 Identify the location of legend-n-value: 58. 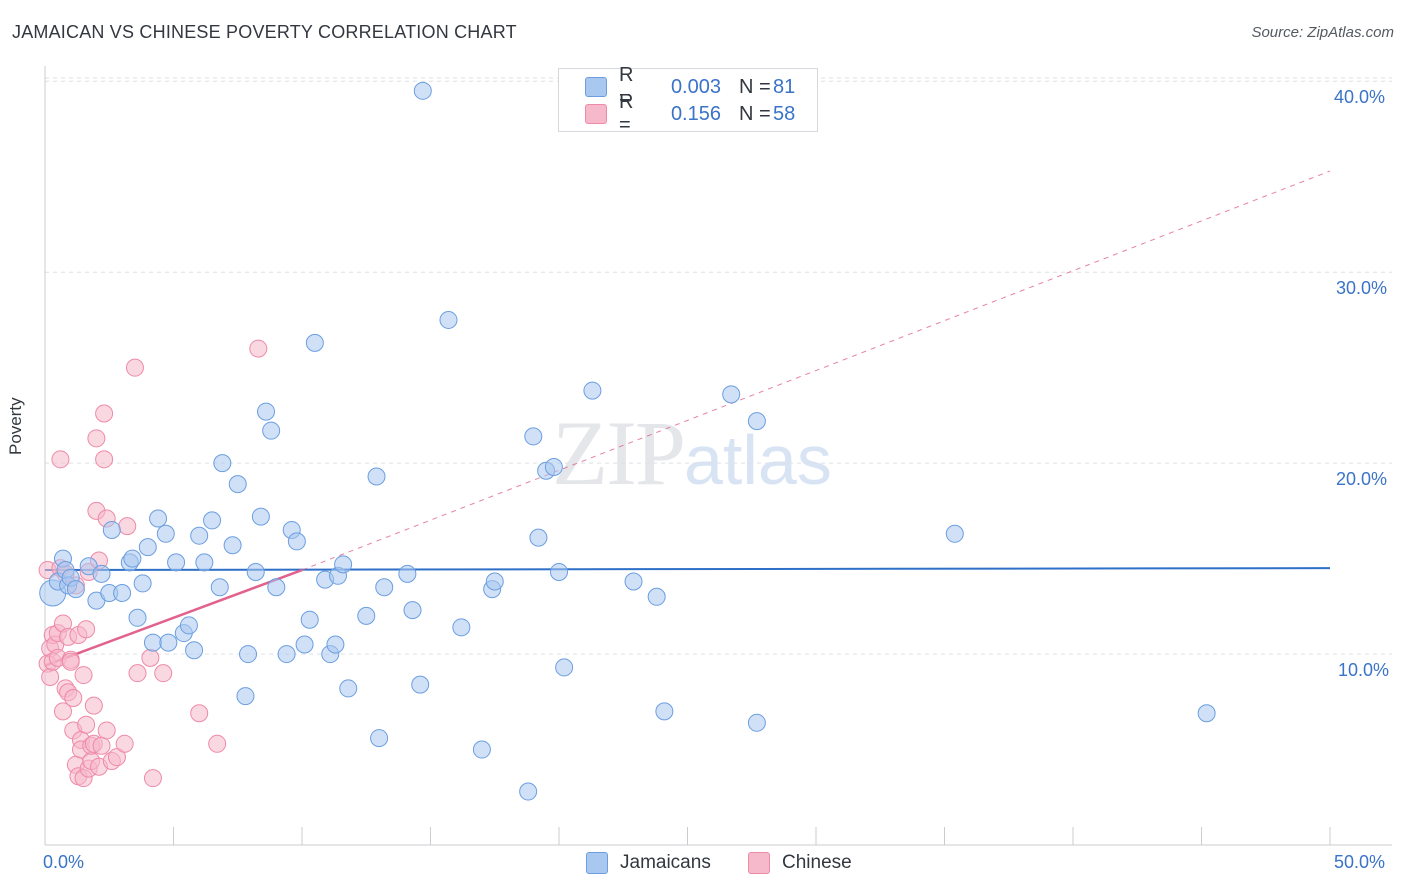
(784, 113).